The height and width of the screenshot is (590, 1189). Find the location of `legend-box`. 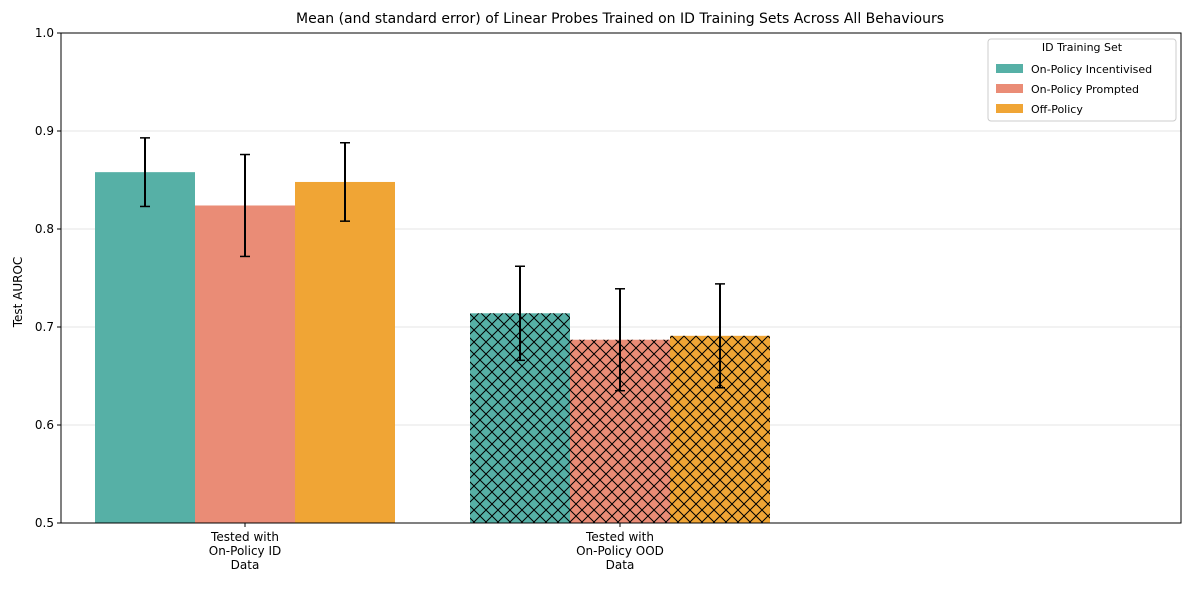

legend-box is located at coordinates (1082, 80).